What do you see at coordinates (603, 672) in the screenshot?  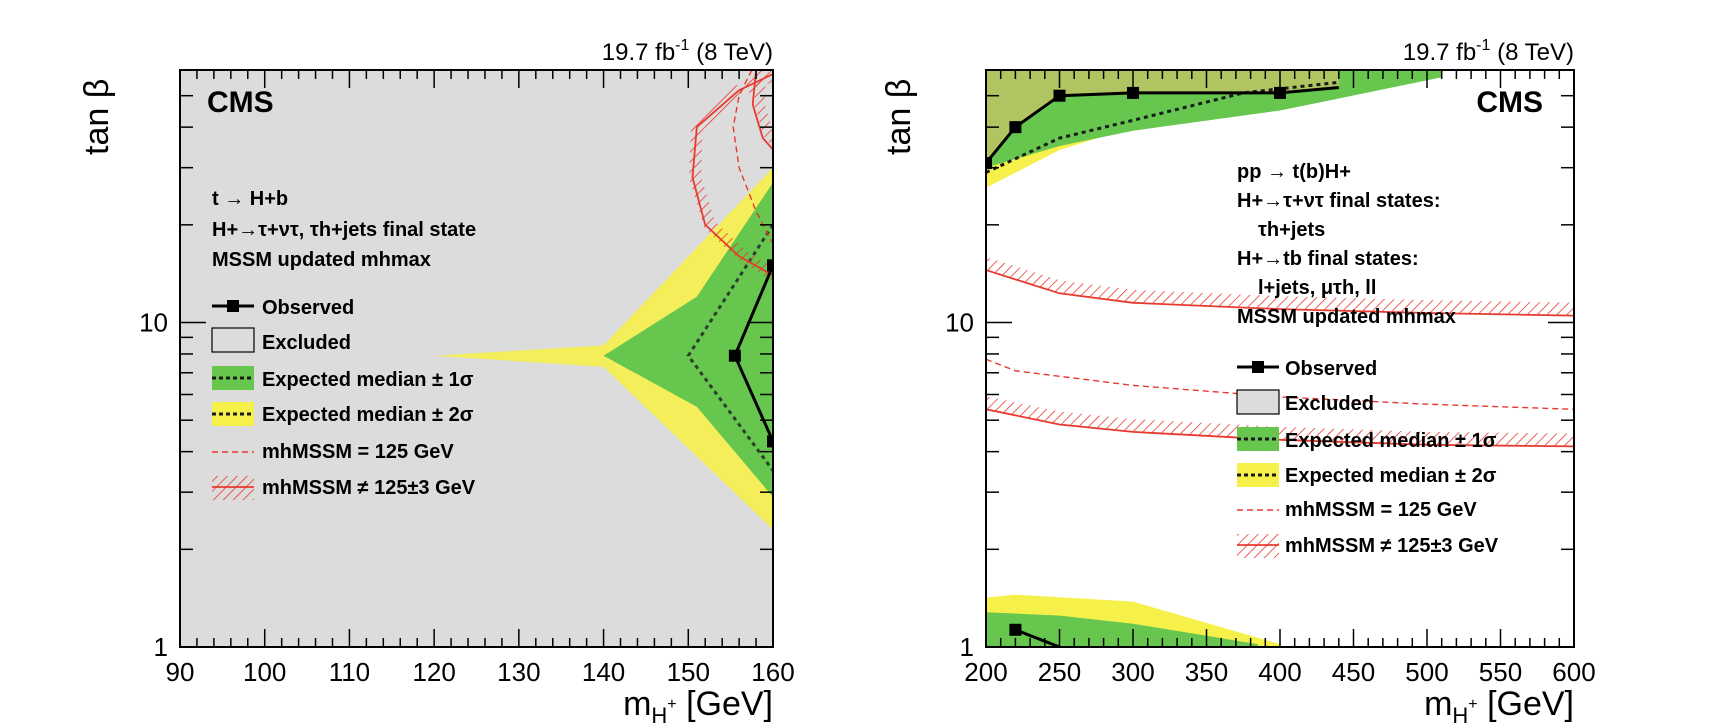 I see `left-xtick-5: 140` at bounding box center [603, 672].